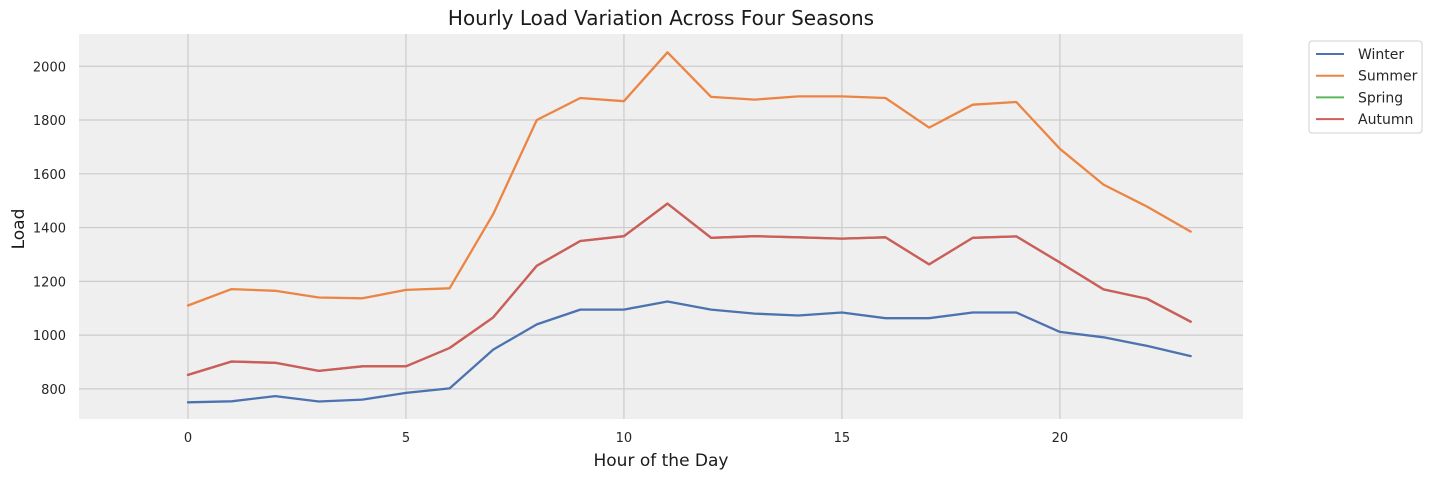 The image size is (1431, 480). I want to click on legend-label-summer: Summer, so click(1388, 77).